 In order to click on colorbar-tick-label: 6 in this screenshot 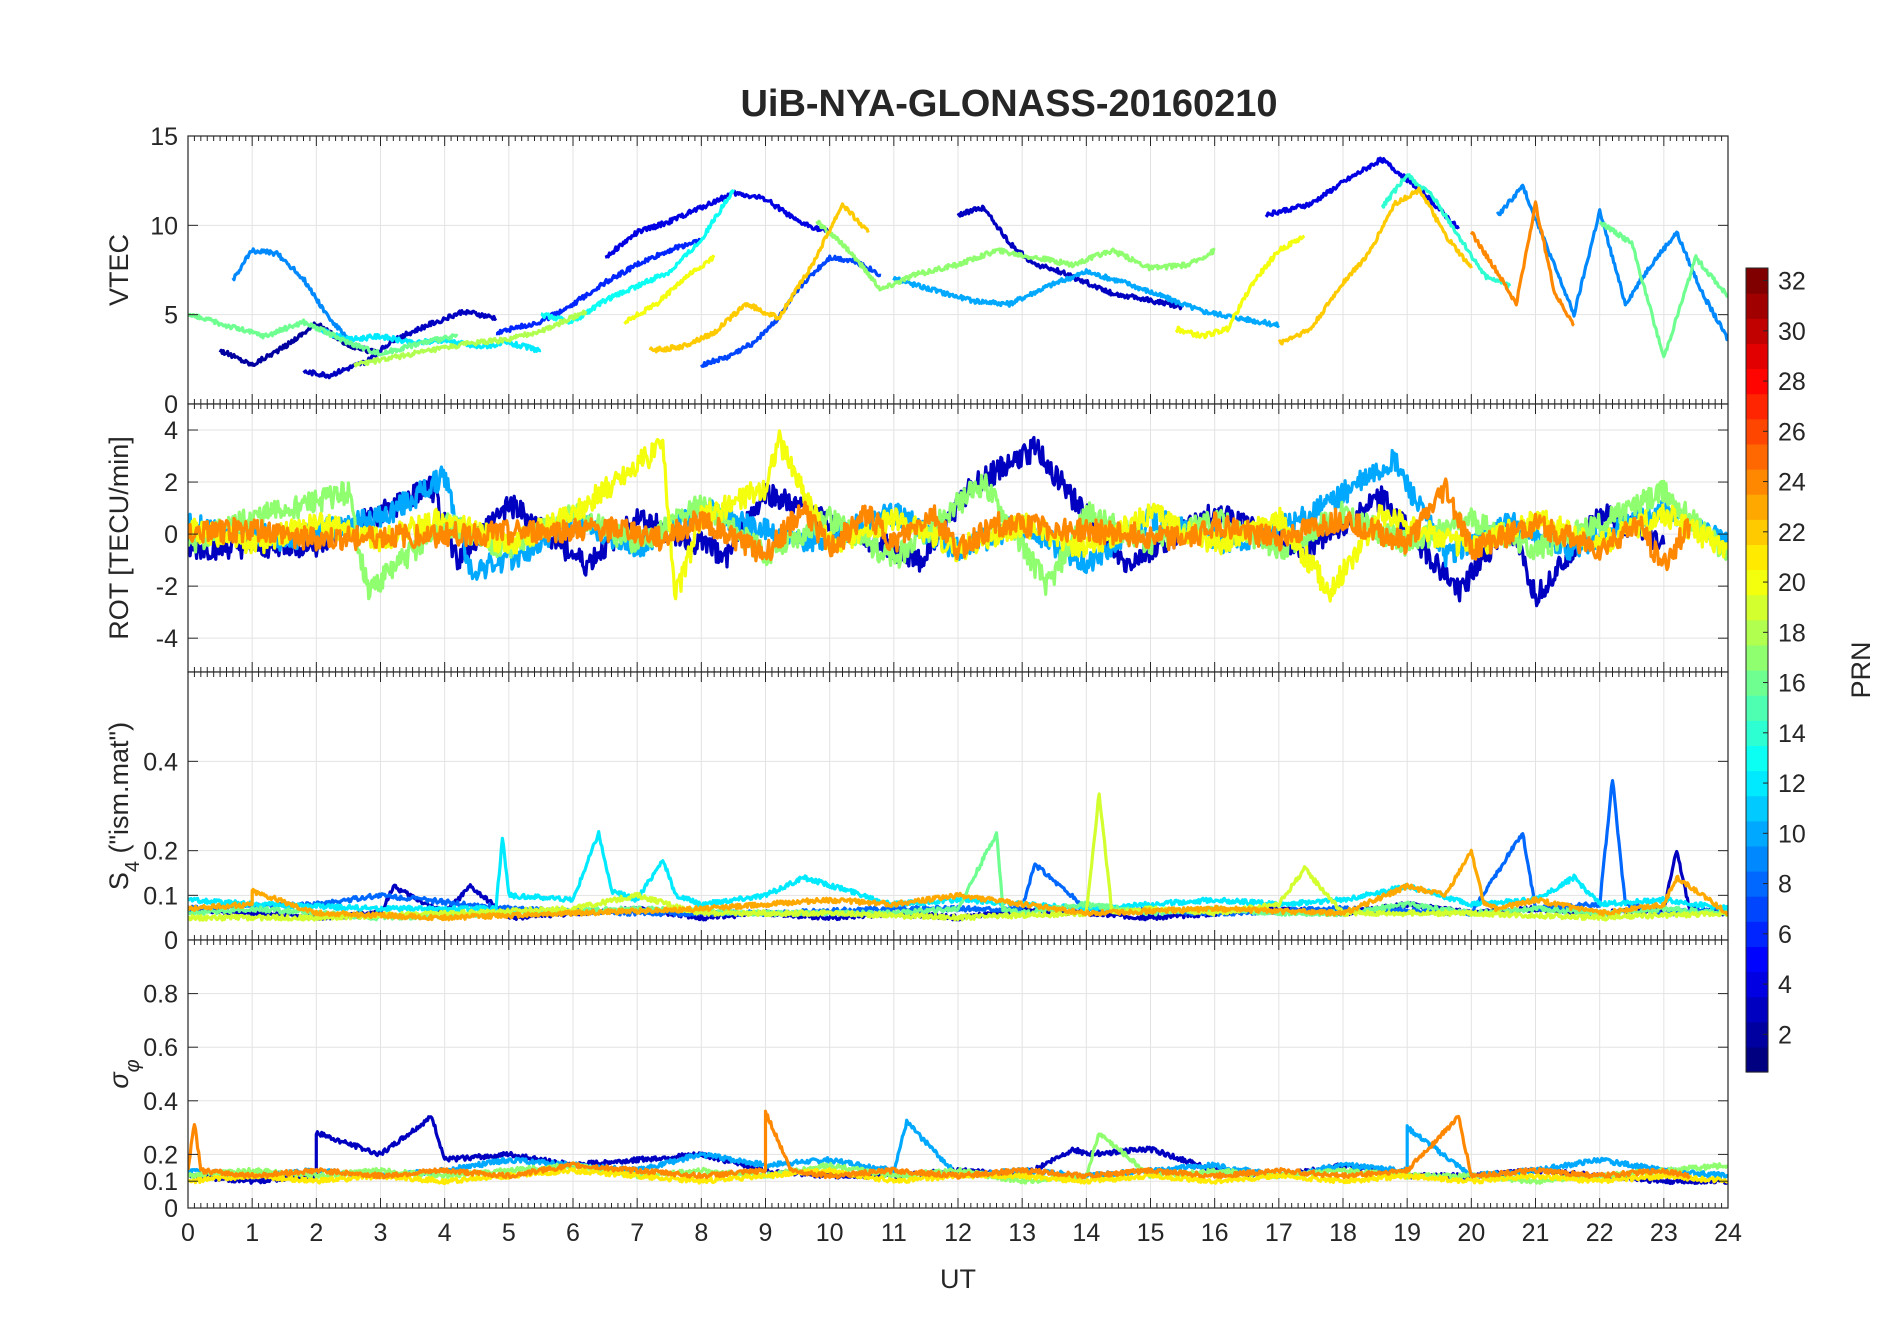, I will do `click(1785, 935)`.